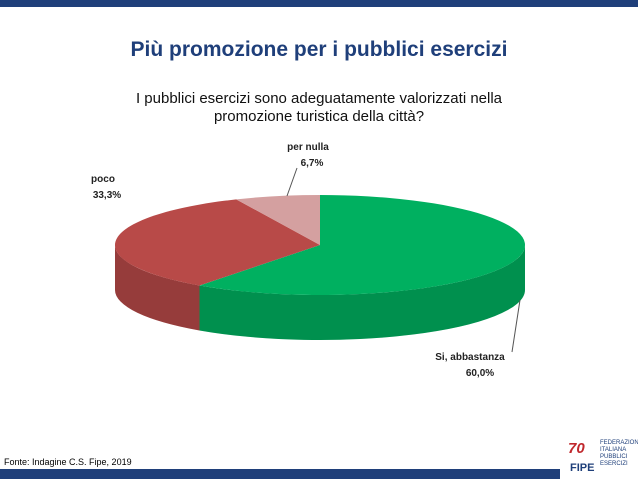 The image size is (638, 479). What do you see at coordinates (576, 448) in the screenshot?
I see `logo-mark: 70` at bounding box center [576, 448].